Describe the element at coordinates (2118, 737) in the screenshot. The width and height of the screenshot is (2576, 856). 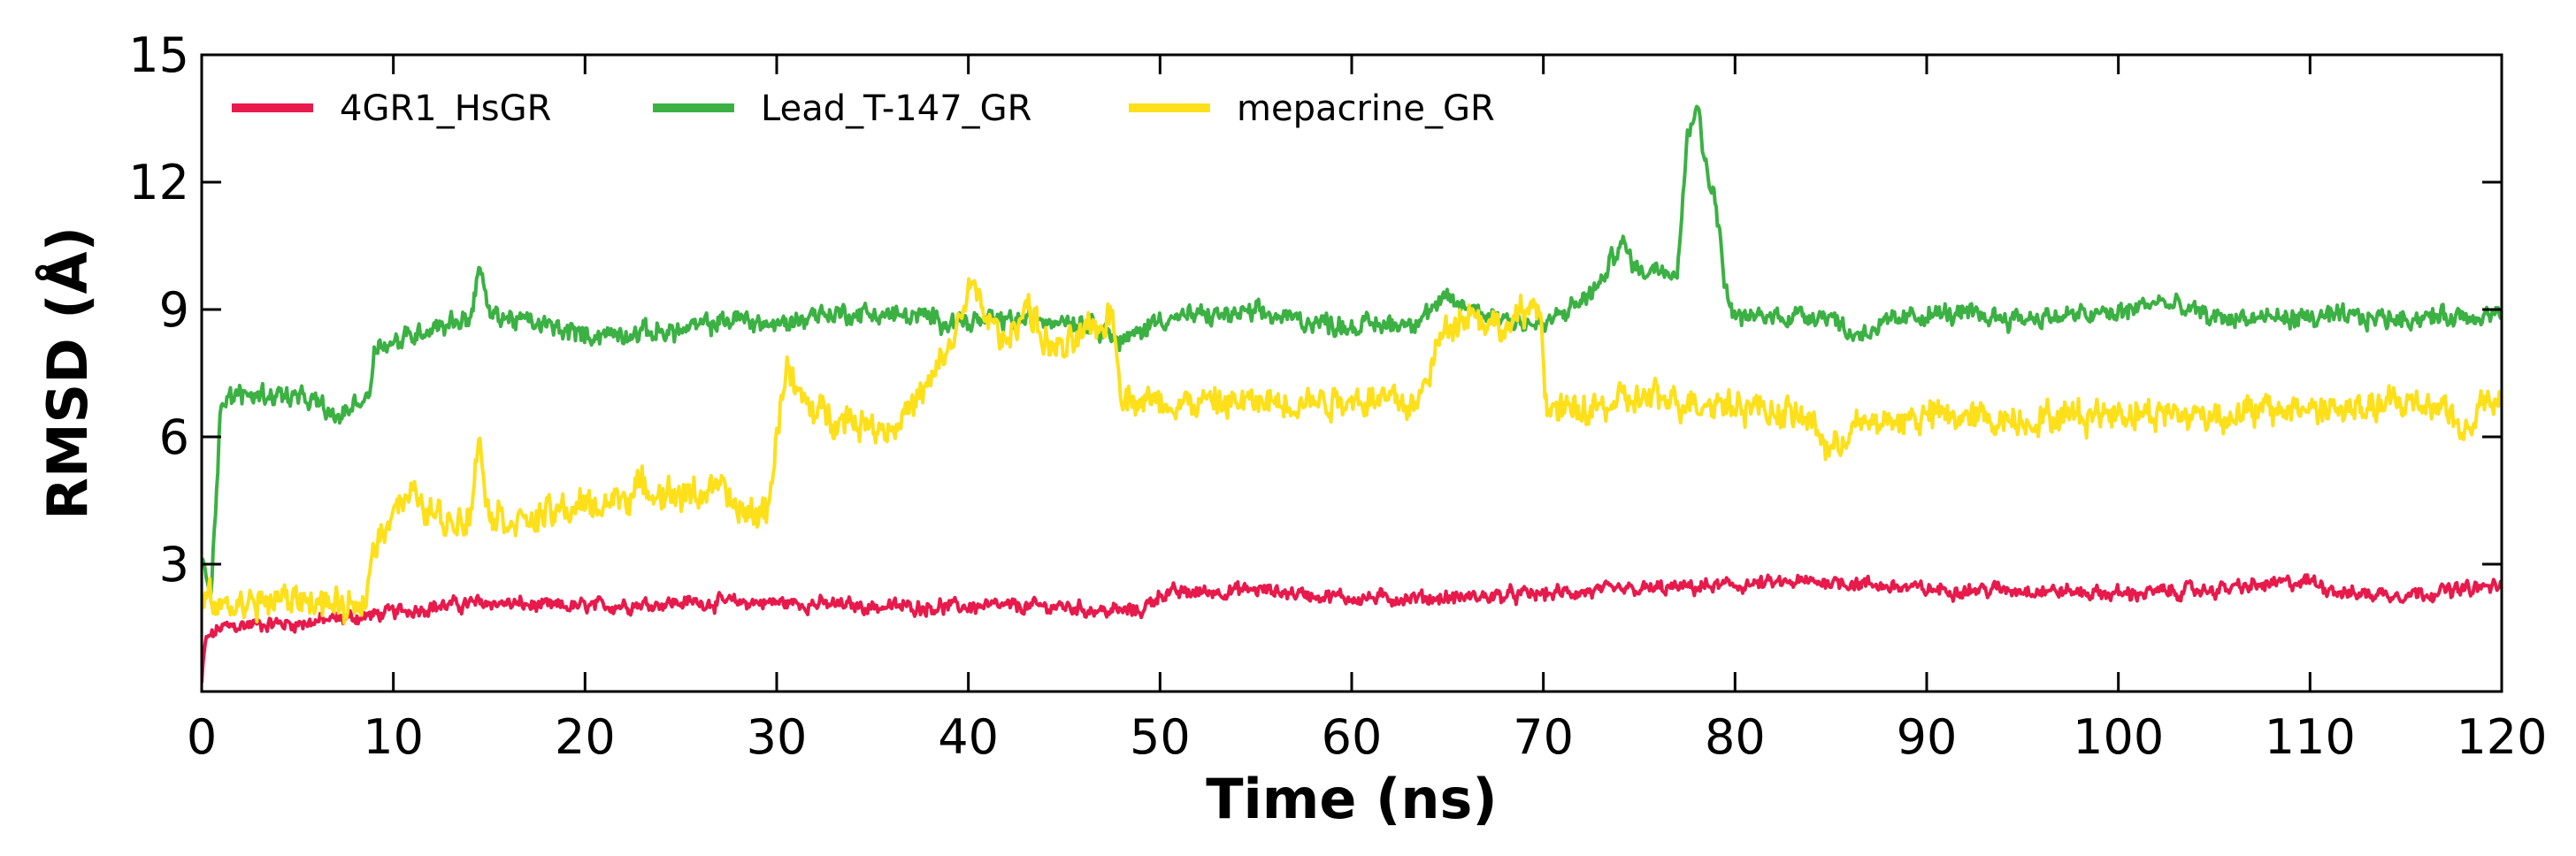
I see `x-tick-label: 100` at that location.